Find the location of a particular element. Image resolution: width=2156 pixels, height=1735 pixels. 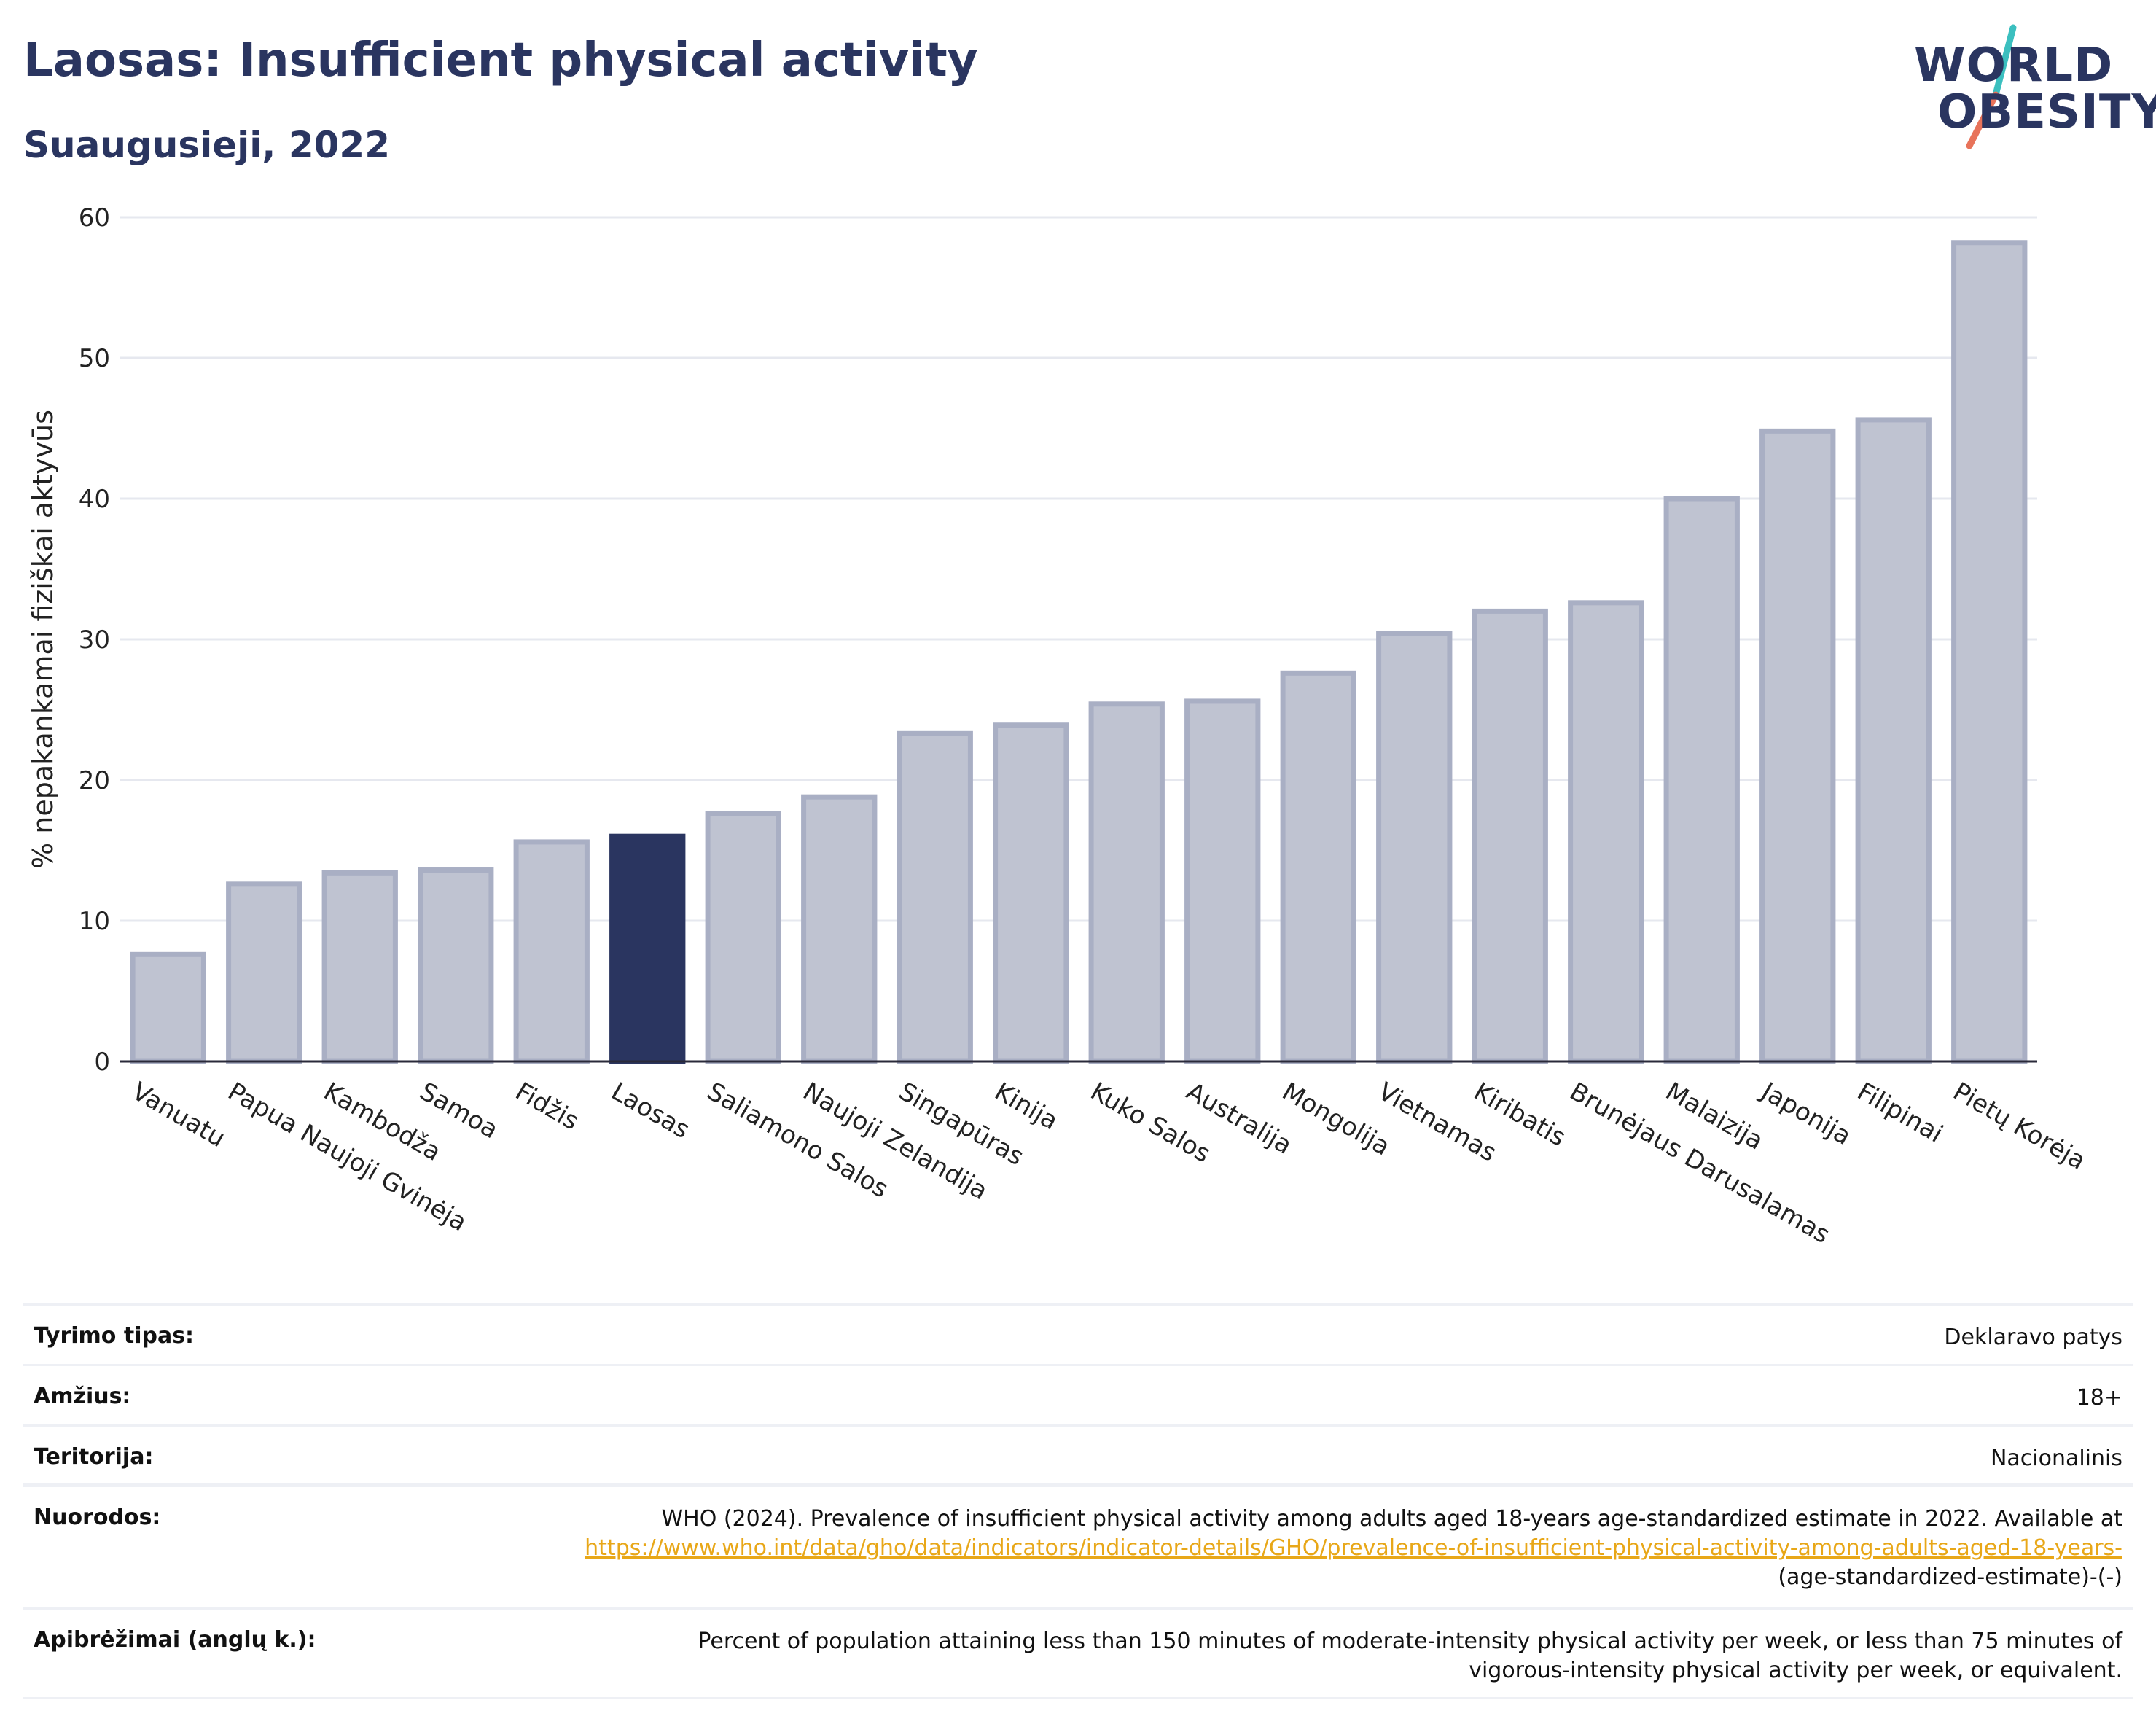

y-tick-label: 20 is located at coordinates (95, 781).